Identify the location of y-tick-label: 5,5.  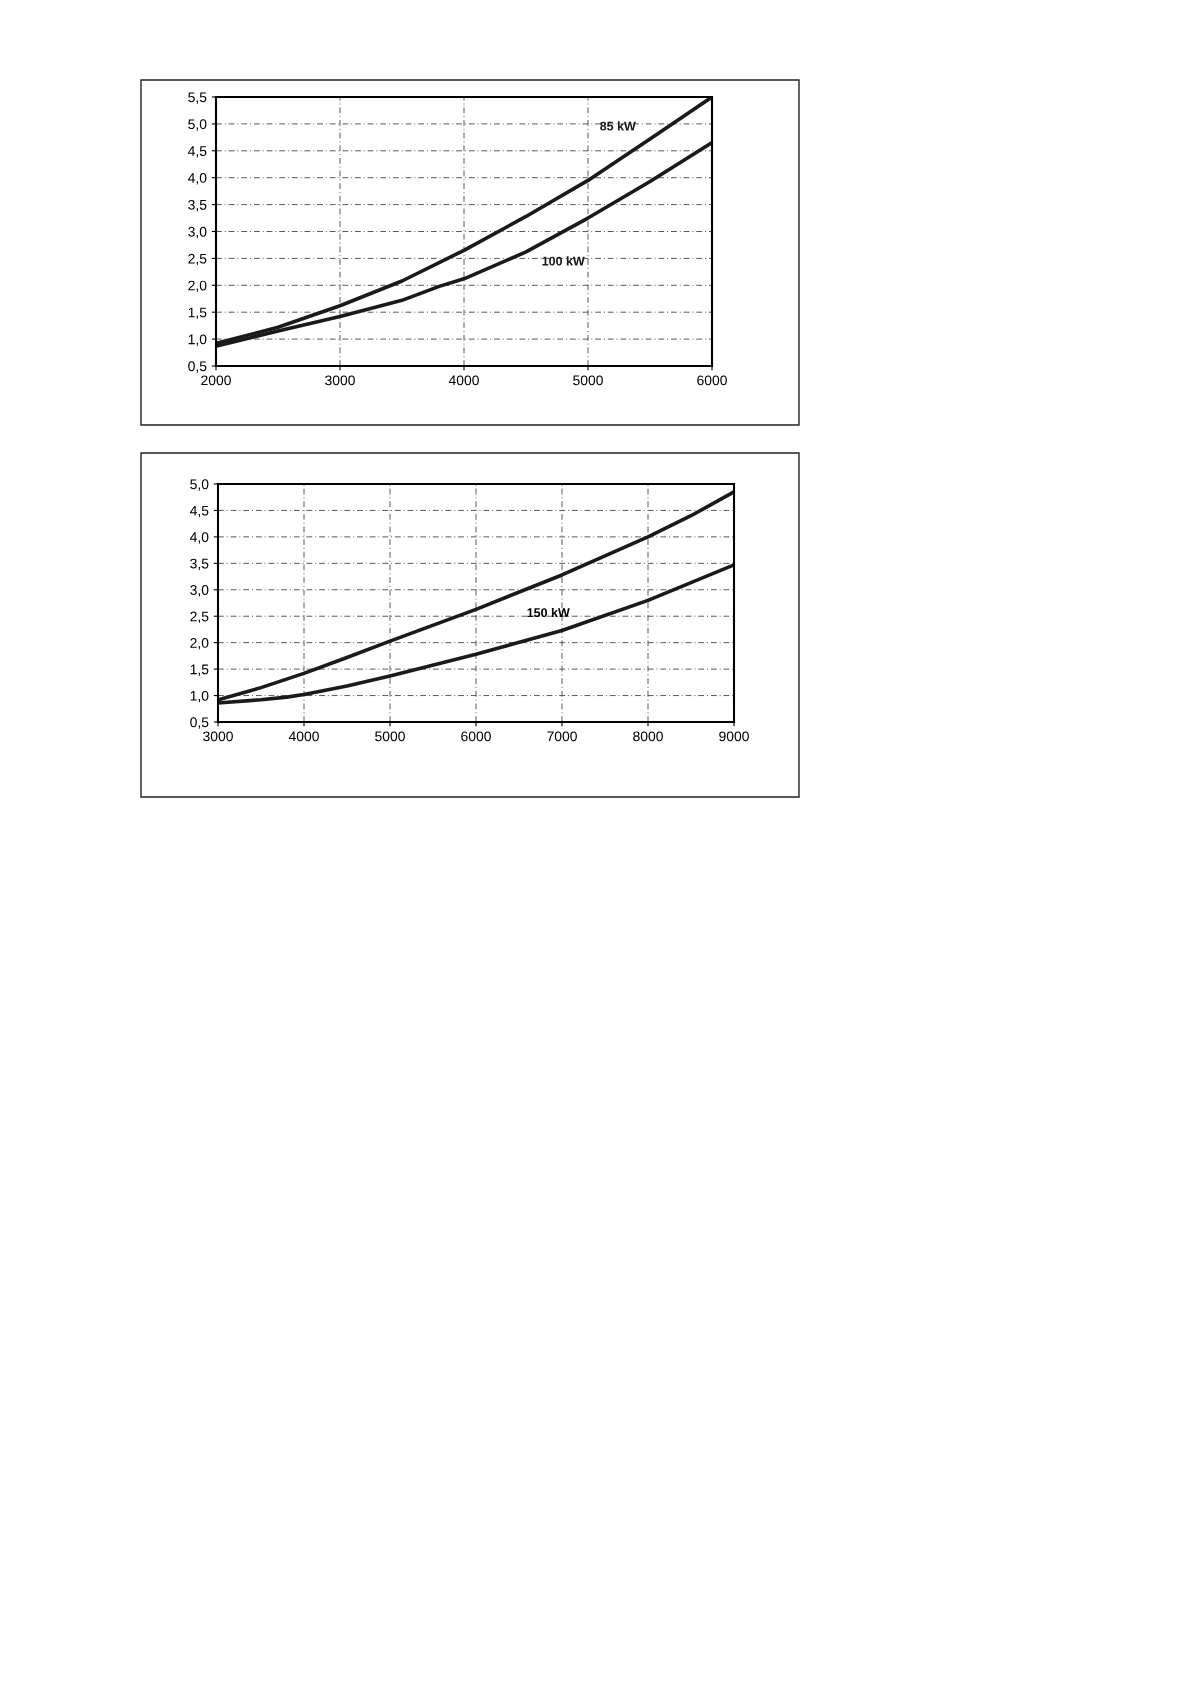
(197, 98).